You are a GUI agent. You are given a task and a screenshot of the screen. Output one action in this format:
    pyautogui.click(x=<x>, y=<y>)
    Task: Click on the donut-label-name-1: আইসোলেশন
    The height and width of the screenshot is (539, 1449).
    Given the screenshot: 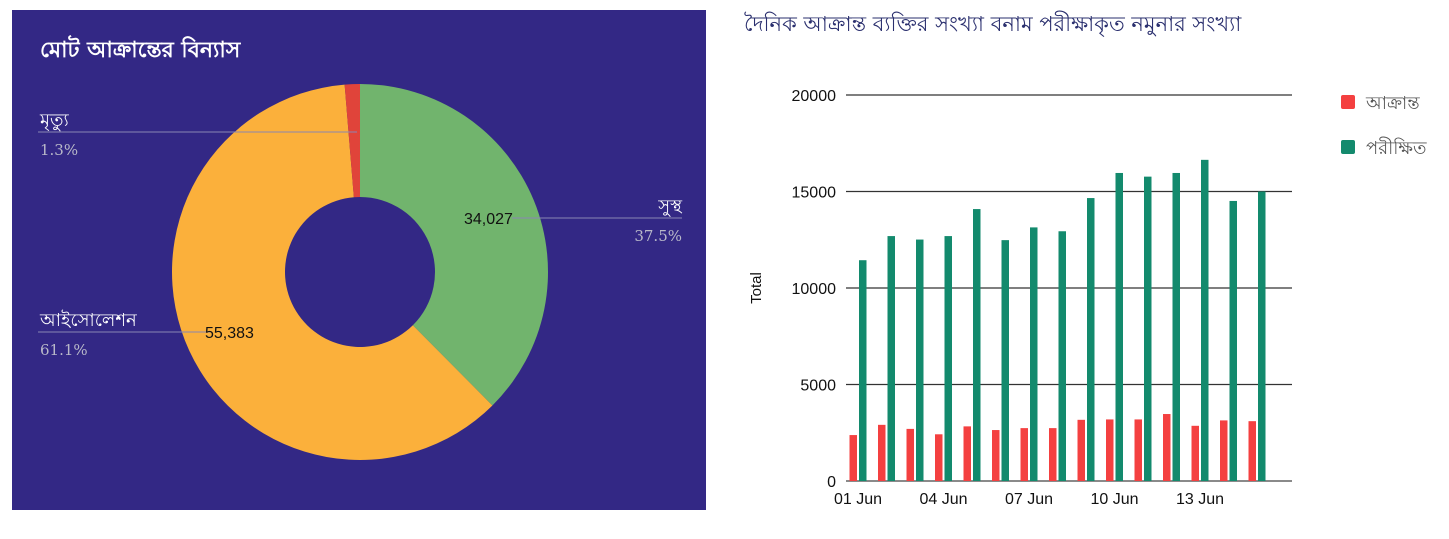 What is the action you would take?
    pyautogui.click(x=88, y=320)
    